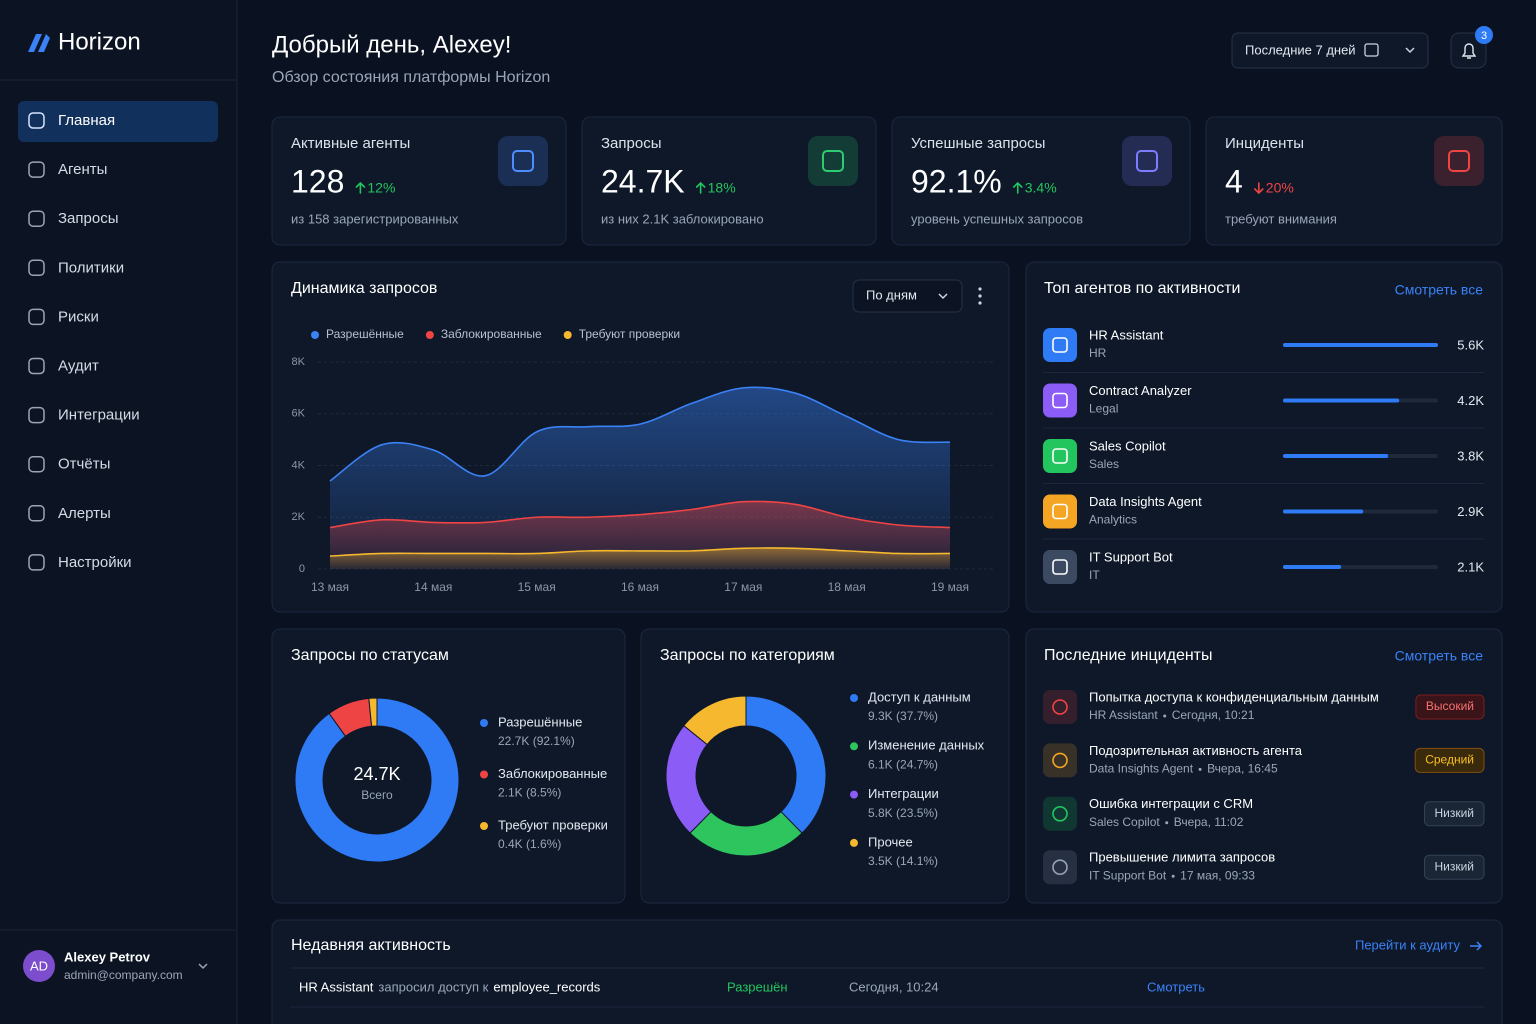  What do you see at coordinates (997, 218) in the screenshot?
I see `kpi-note: уровень успешных запросов` at bounding box center [997, 218].